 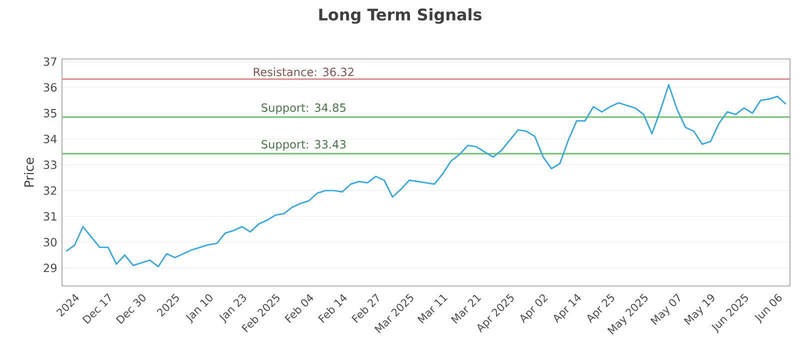 What do you see at coordinates (400, 16) in the screenshot?
I see `chart-title: Long Term Signals` at bounding box center [400, 16].